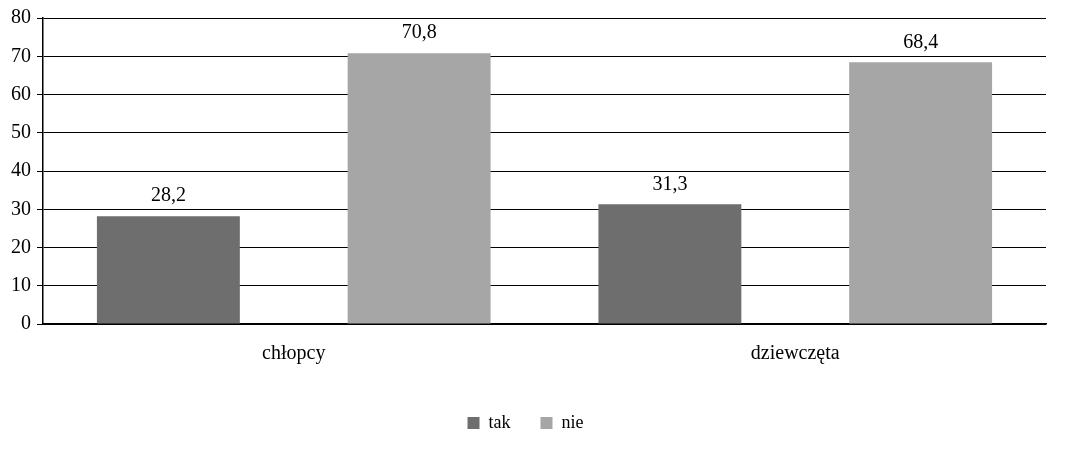 This screenshot has height=462, width=1066. I want to click on y-tick-label: 20, so click(21, 245).